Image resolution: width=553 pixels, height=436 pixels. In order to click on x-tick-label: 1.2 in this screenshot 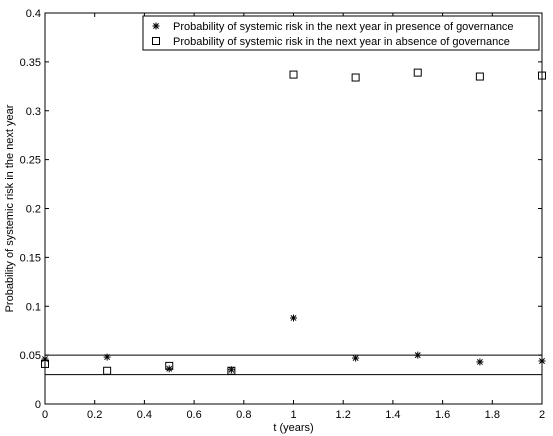, I will do `click(343, 415)`.